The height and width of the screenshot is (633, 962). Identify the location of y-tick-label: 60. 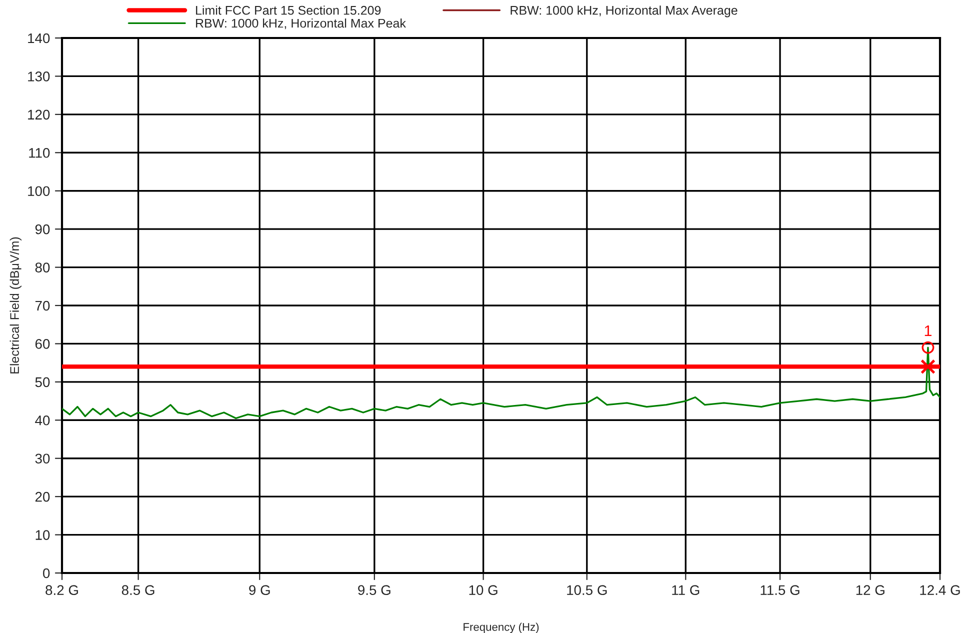
(42, 344).